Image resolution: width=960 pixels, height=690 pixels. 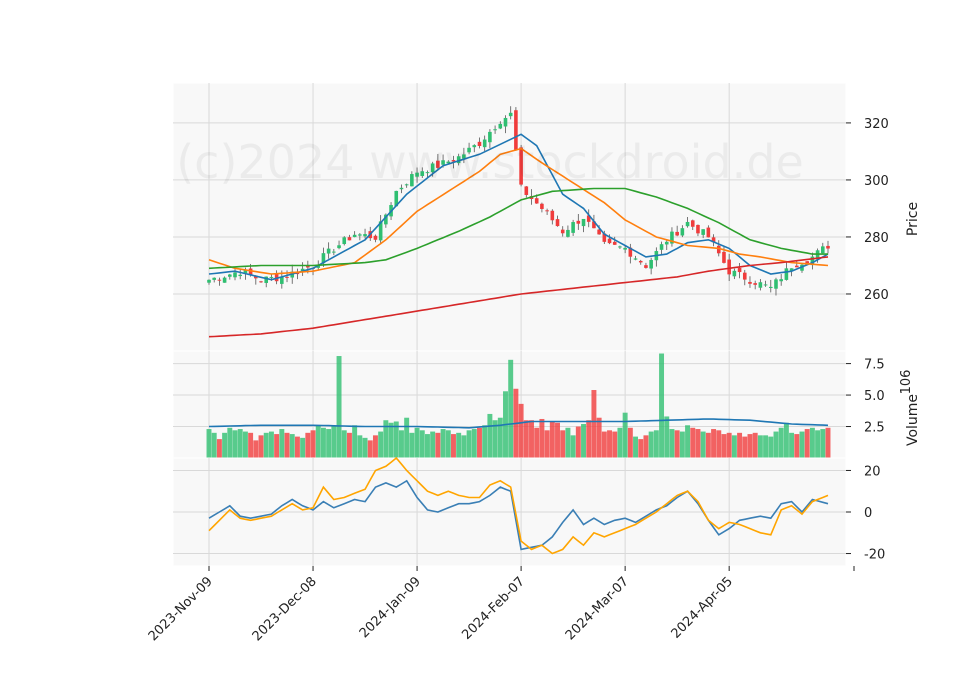 What do you see at coordinates (597, 608) in the screenshot?
I see `date-tick-label: 2024-Mar-07` at bounding box center [597, 608].